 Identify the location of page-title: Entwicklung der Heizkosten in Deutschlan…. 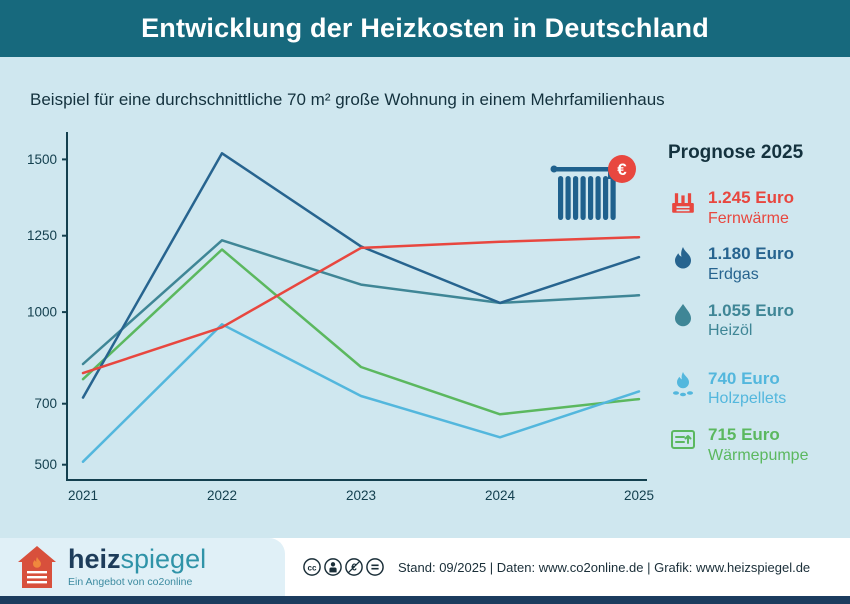
(425, 28).